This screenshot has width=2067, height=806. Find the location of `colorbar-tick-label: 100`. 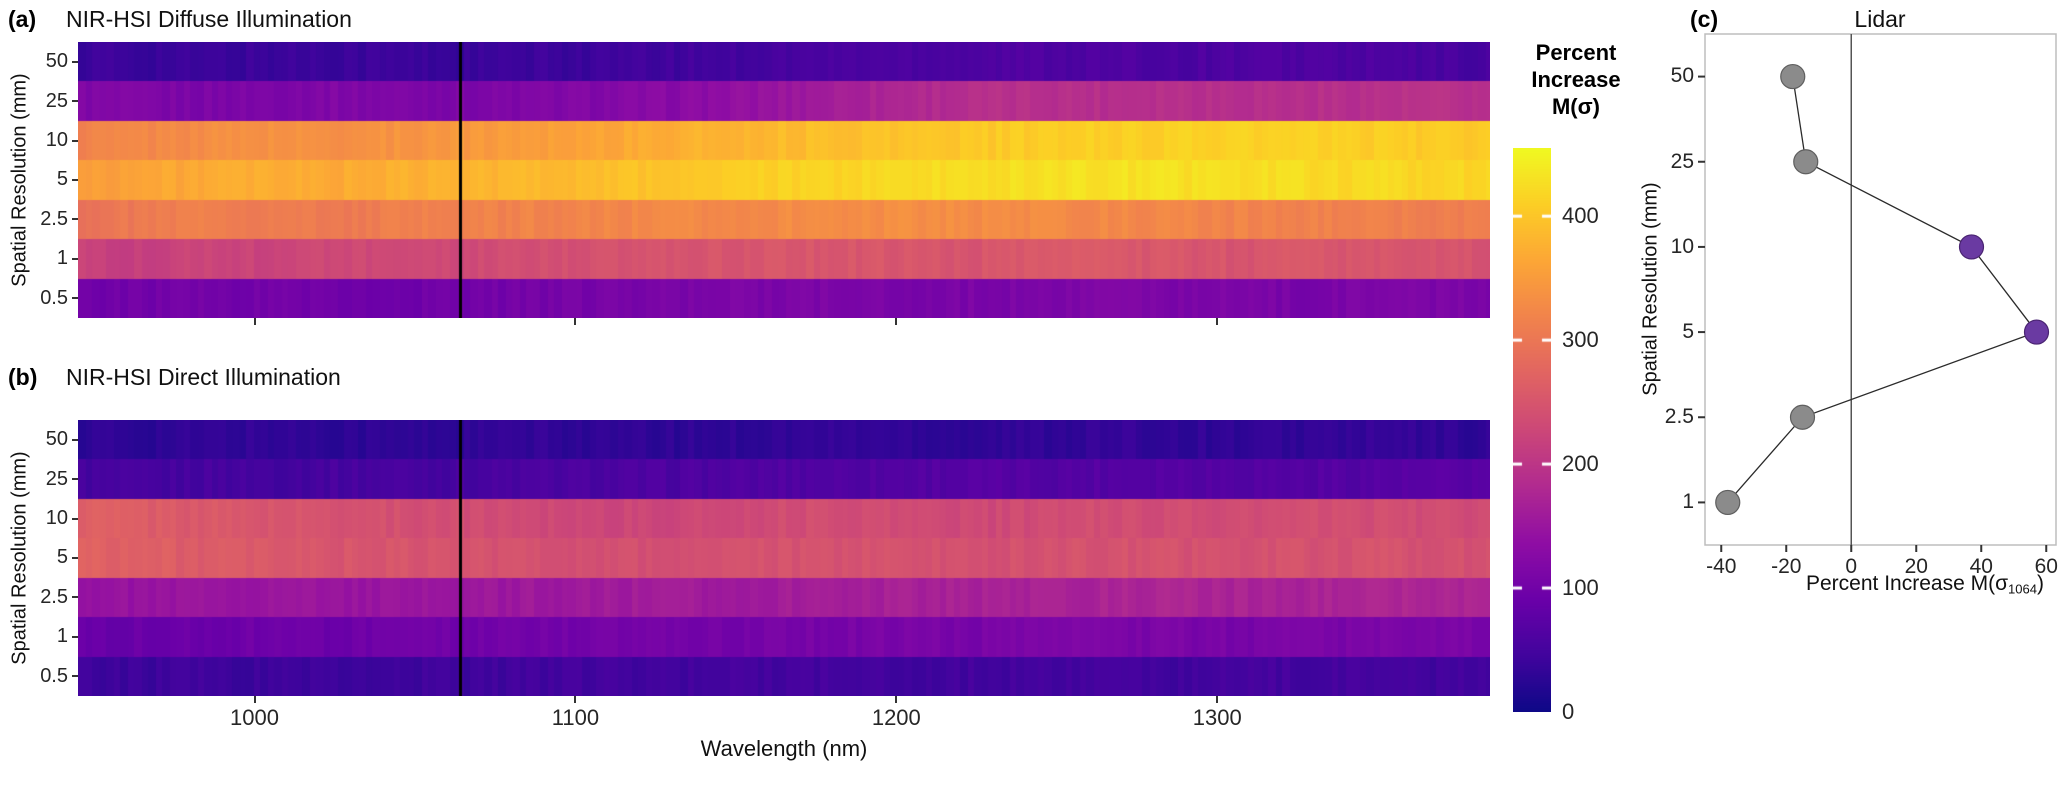

colorbar-tick-label: 100 is located at coordinates (1580, 588).